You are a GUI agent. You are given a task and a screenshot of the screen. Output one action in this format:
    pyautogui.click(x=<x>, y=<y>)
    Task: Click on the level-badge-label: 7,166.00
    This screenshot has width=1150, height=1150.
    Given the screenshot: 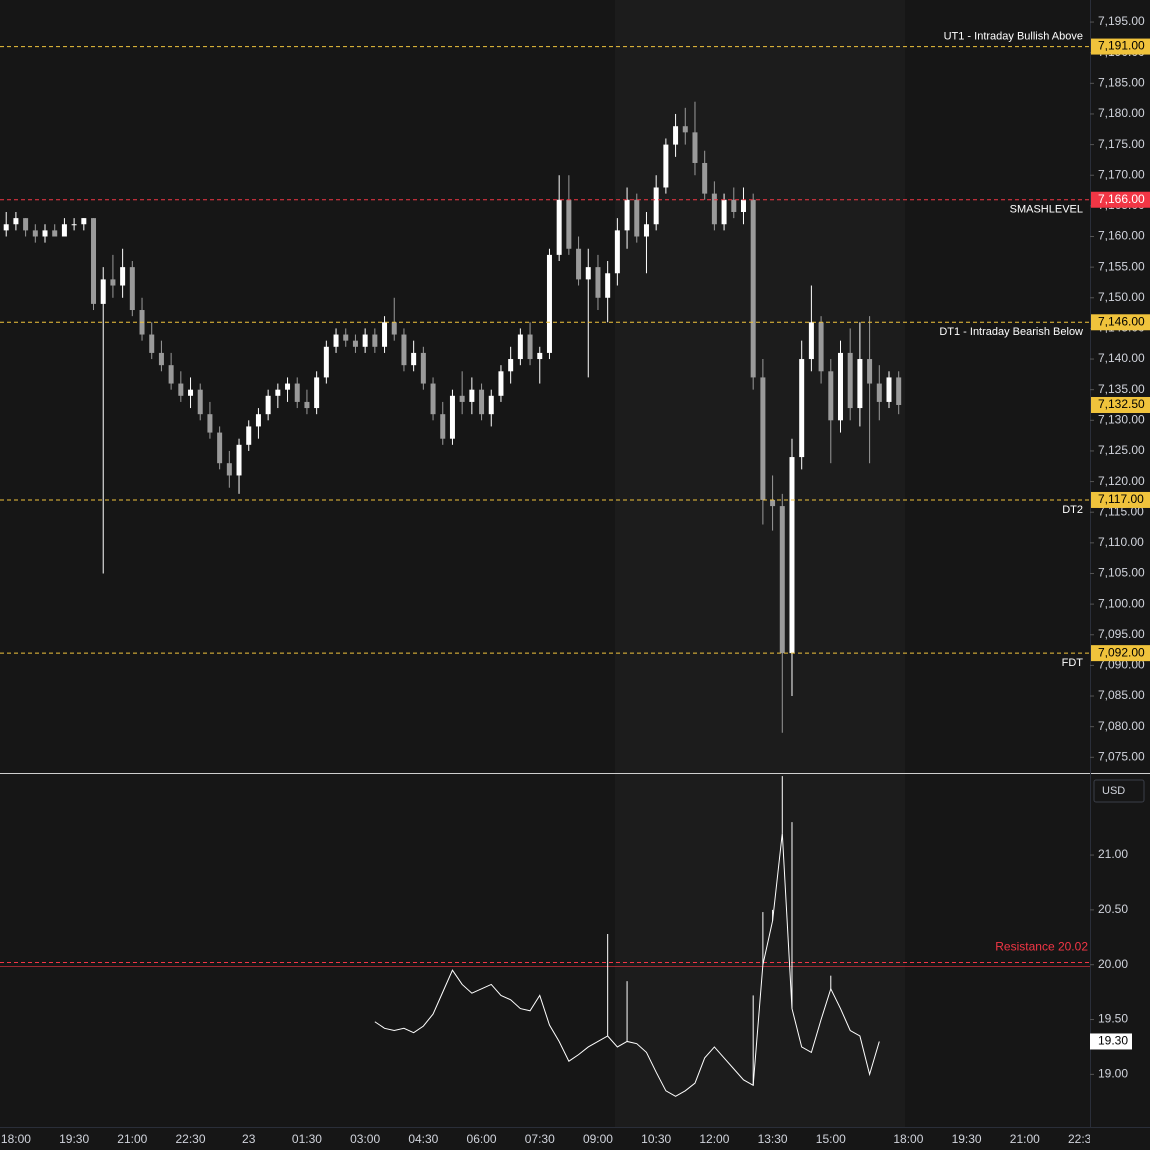 What is the action you would take?
    pyautogui.click(x=1121, y=199)
    